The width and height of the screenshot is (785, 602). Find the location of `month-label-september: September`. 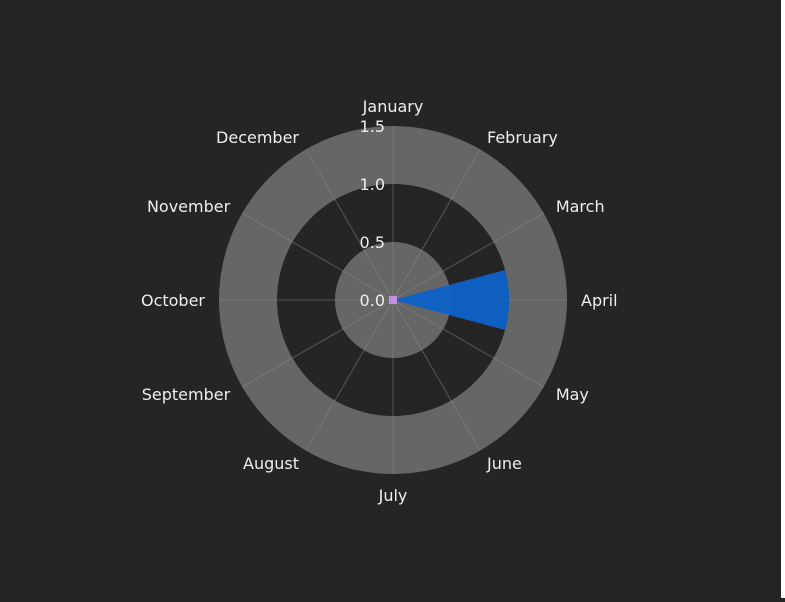

month-label-september: September is located at coordinates (186, 394).